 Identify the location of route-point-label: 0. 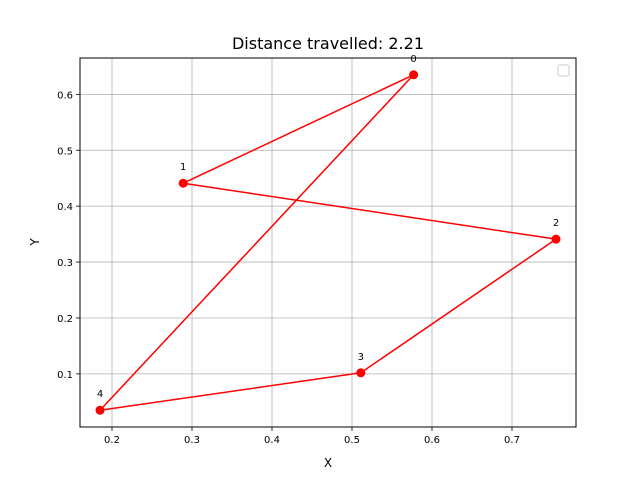
(413, 59).